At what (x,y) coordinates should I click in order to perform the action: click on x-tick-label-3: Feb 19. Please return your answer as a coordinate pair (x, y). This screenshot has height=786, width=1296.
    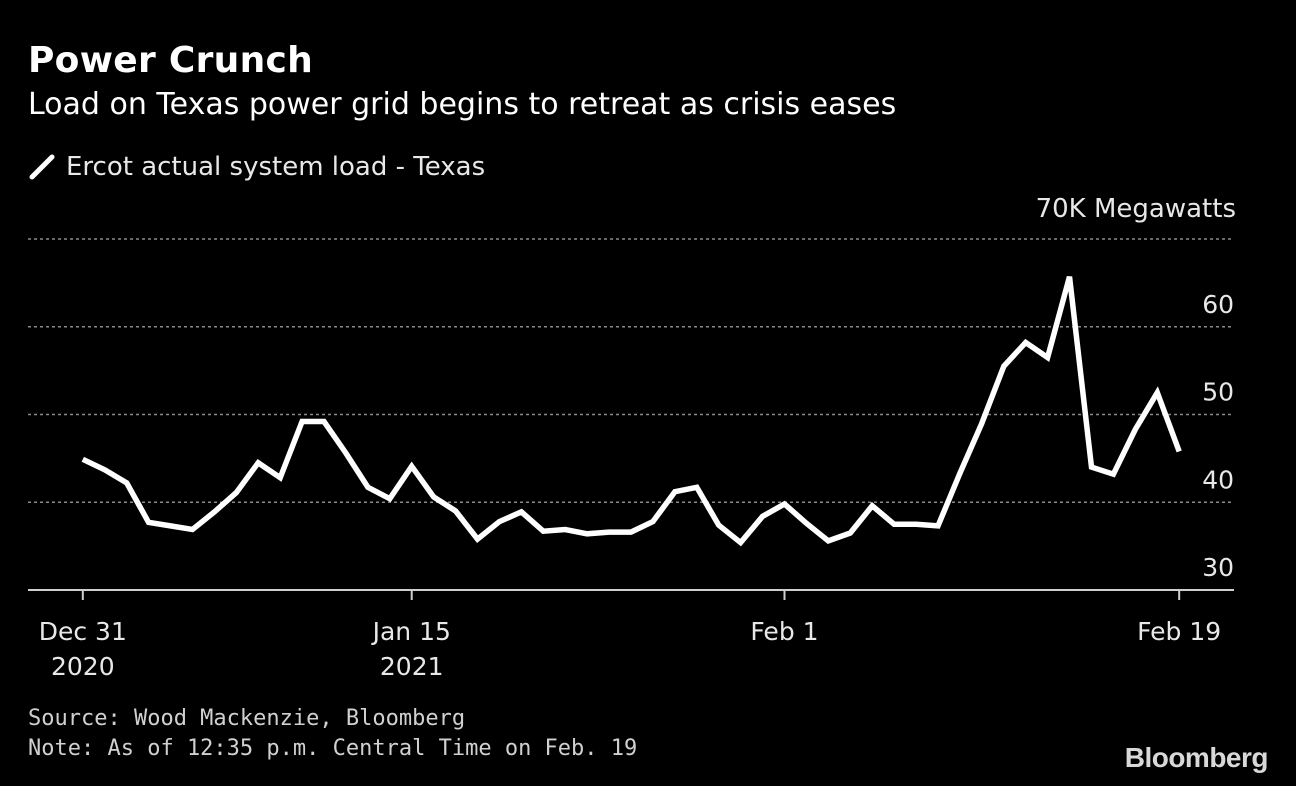
    Looking at the image, I should click on (1179, 631).